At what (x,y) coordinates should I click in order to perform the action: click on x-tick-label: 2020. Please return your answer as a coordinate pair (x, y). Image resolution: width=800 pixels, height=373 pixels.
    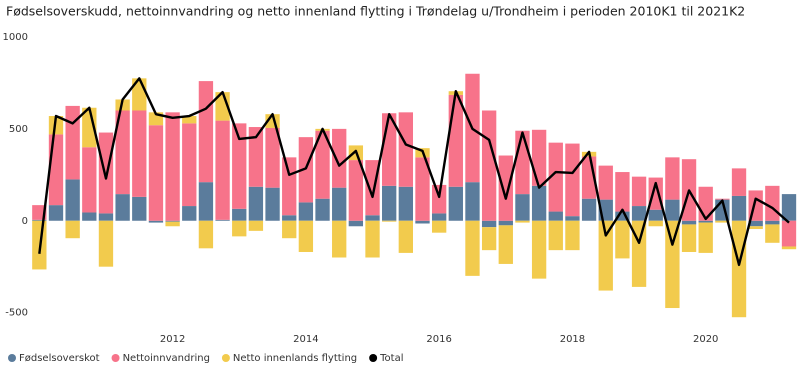
    Looking at the image, I should click on (705, 339).